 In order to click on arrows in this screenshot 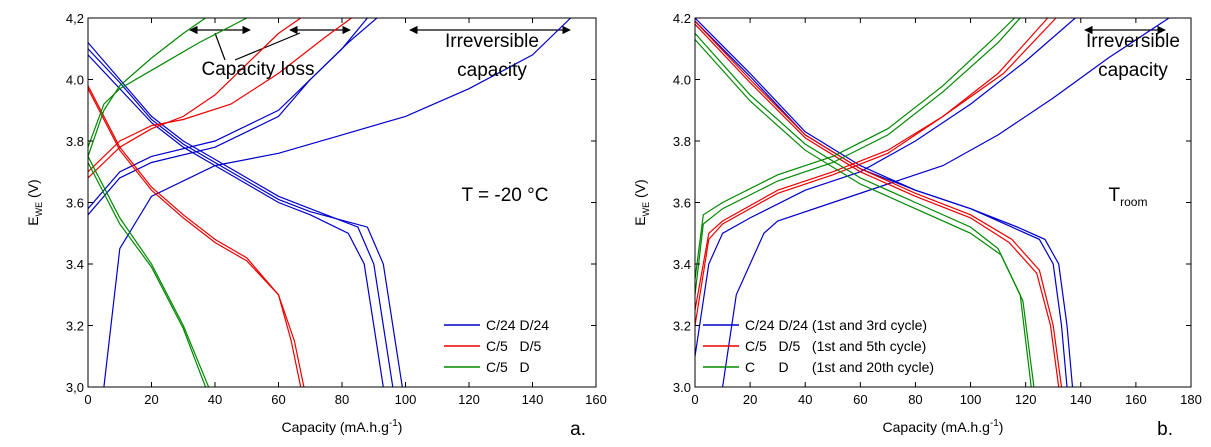, I will do `click(677, 43)`.